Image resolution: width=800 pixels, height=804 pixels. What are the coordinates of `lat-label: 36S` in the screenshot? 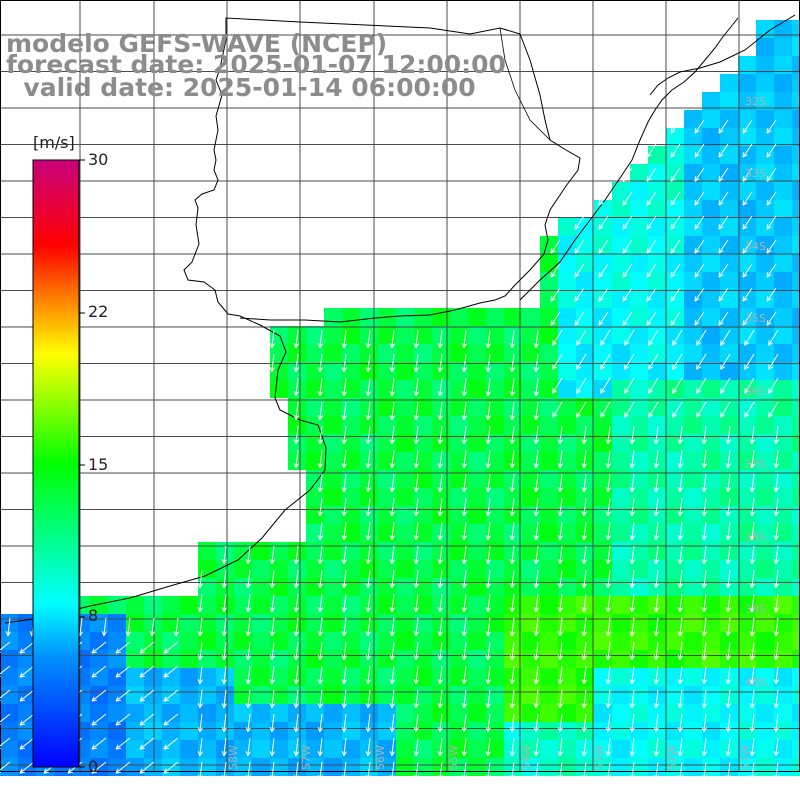 It's located at (755, 391).